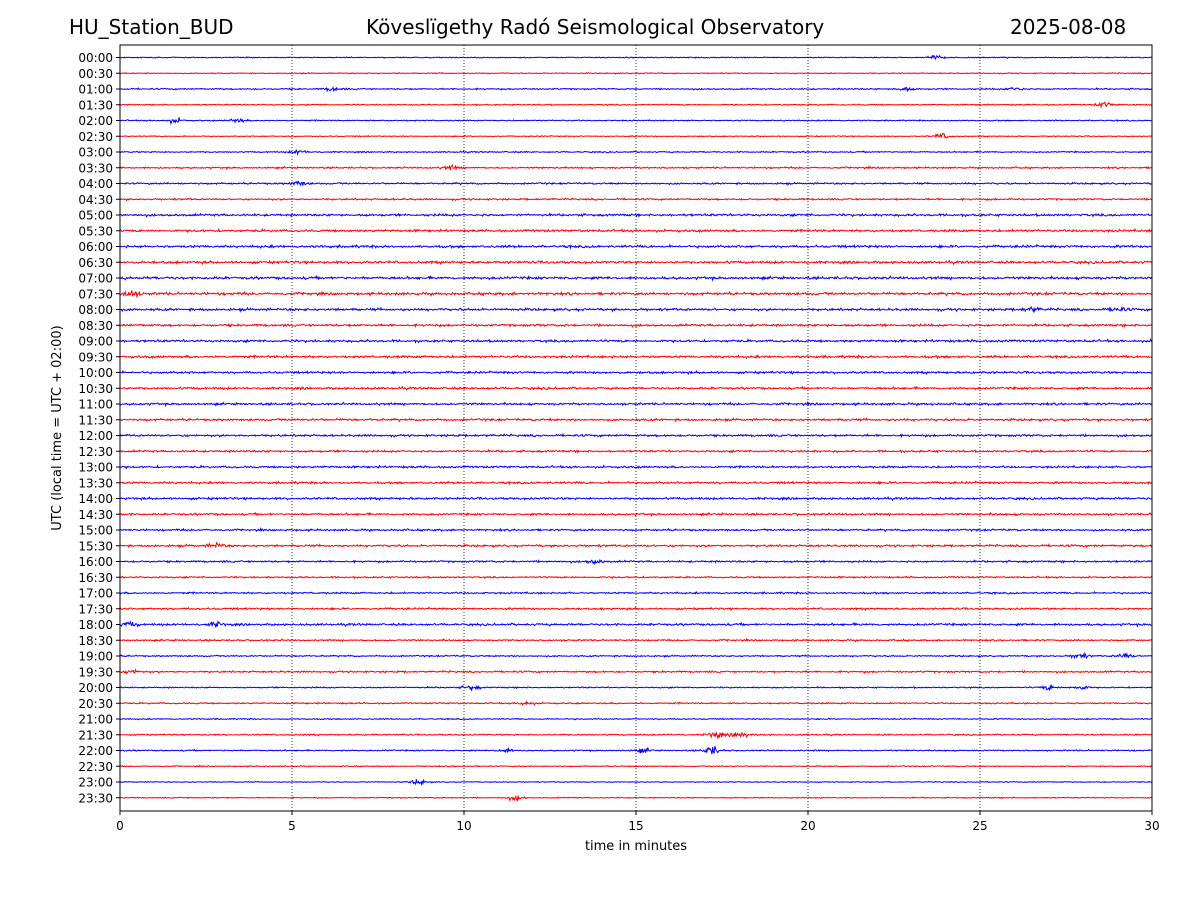 Image resolution: width=1200 pixels, height=900 pixels. Describe the element at coordinates (95, 798) in the screenshot. I see `y-tick-label: 23:30` at that location.